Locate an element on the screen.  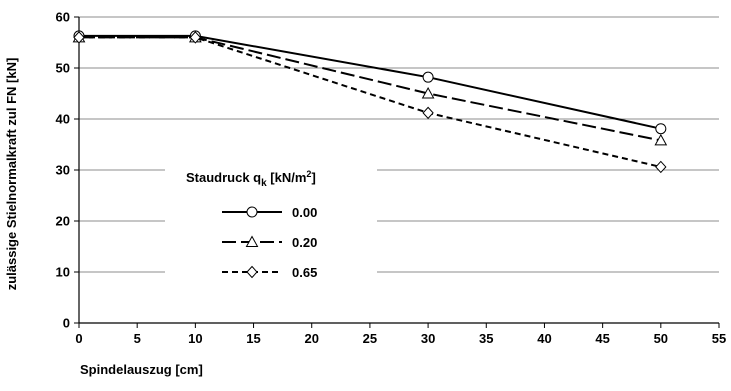
x-tick-label: 55 is located at coordinates (719, 338).